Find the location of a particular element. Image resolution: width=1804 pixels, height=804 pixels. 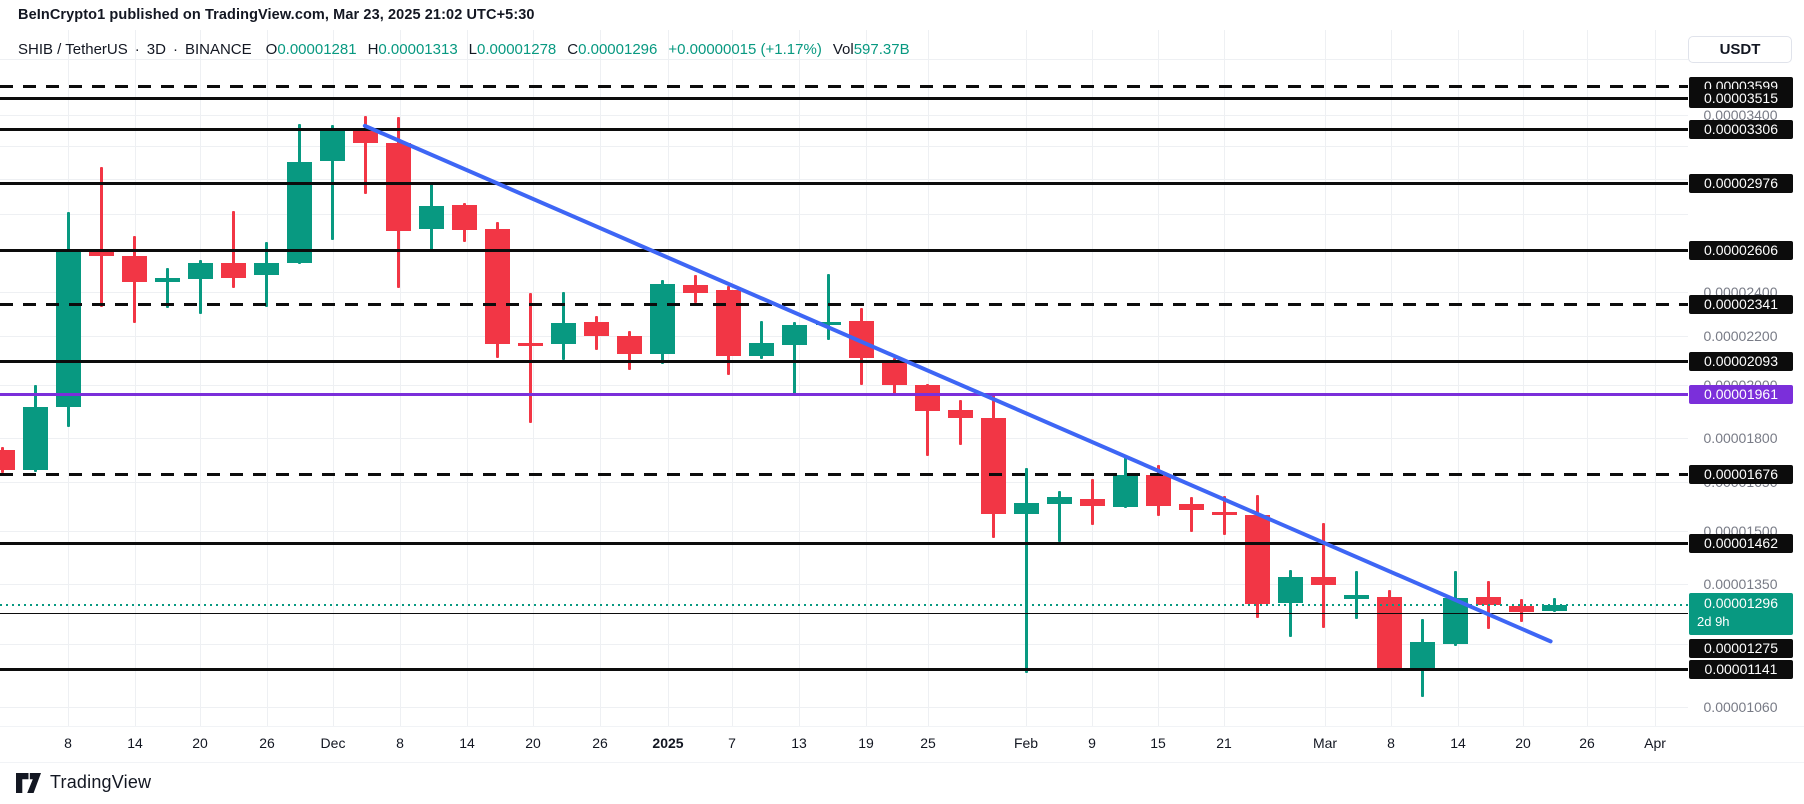

time-axis-label: 15 is located at coordinates (1158, 743).